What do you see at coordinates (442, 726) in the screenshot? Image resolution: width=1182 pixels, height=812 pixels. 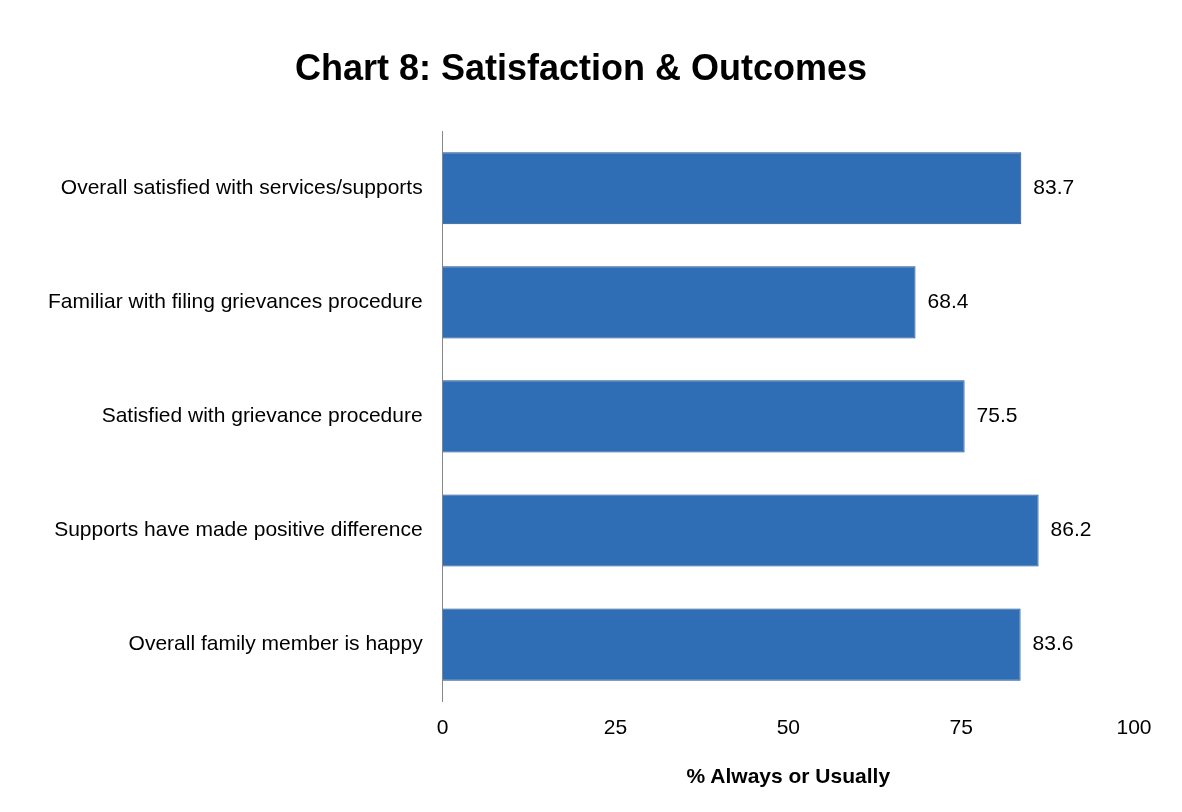 I see `x-tick-label: 0` at bounding box center [442, 726].